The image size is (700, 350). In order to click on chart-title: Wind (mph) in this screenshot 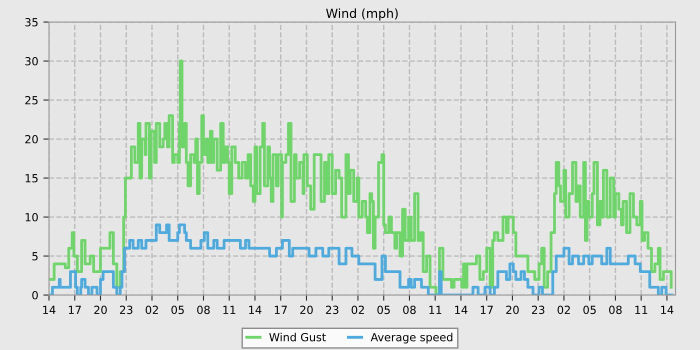, I will do `click(362, 14)`.